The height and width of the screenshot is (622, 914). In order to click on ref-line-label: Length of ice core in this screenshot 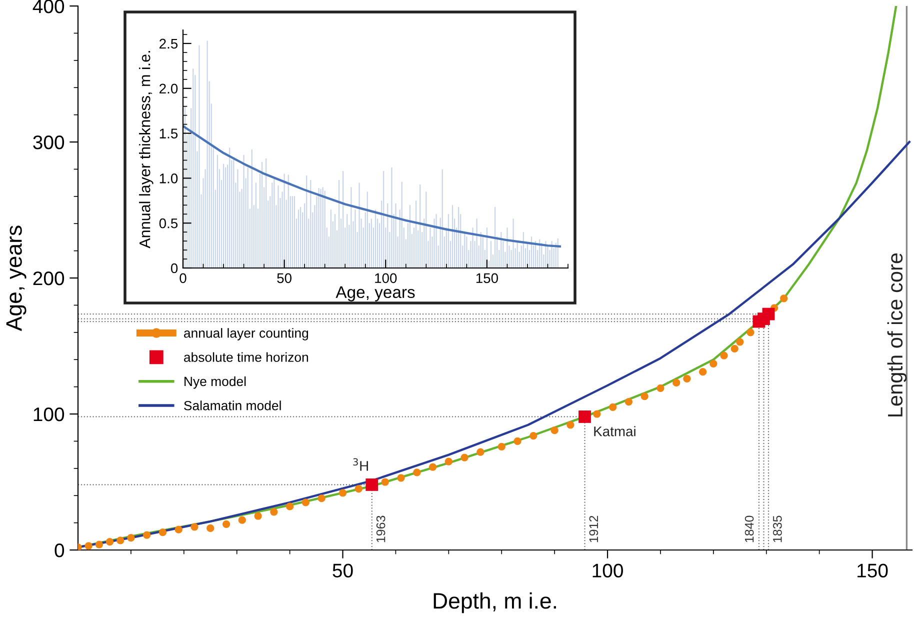, I will do `click(897, 334)`.